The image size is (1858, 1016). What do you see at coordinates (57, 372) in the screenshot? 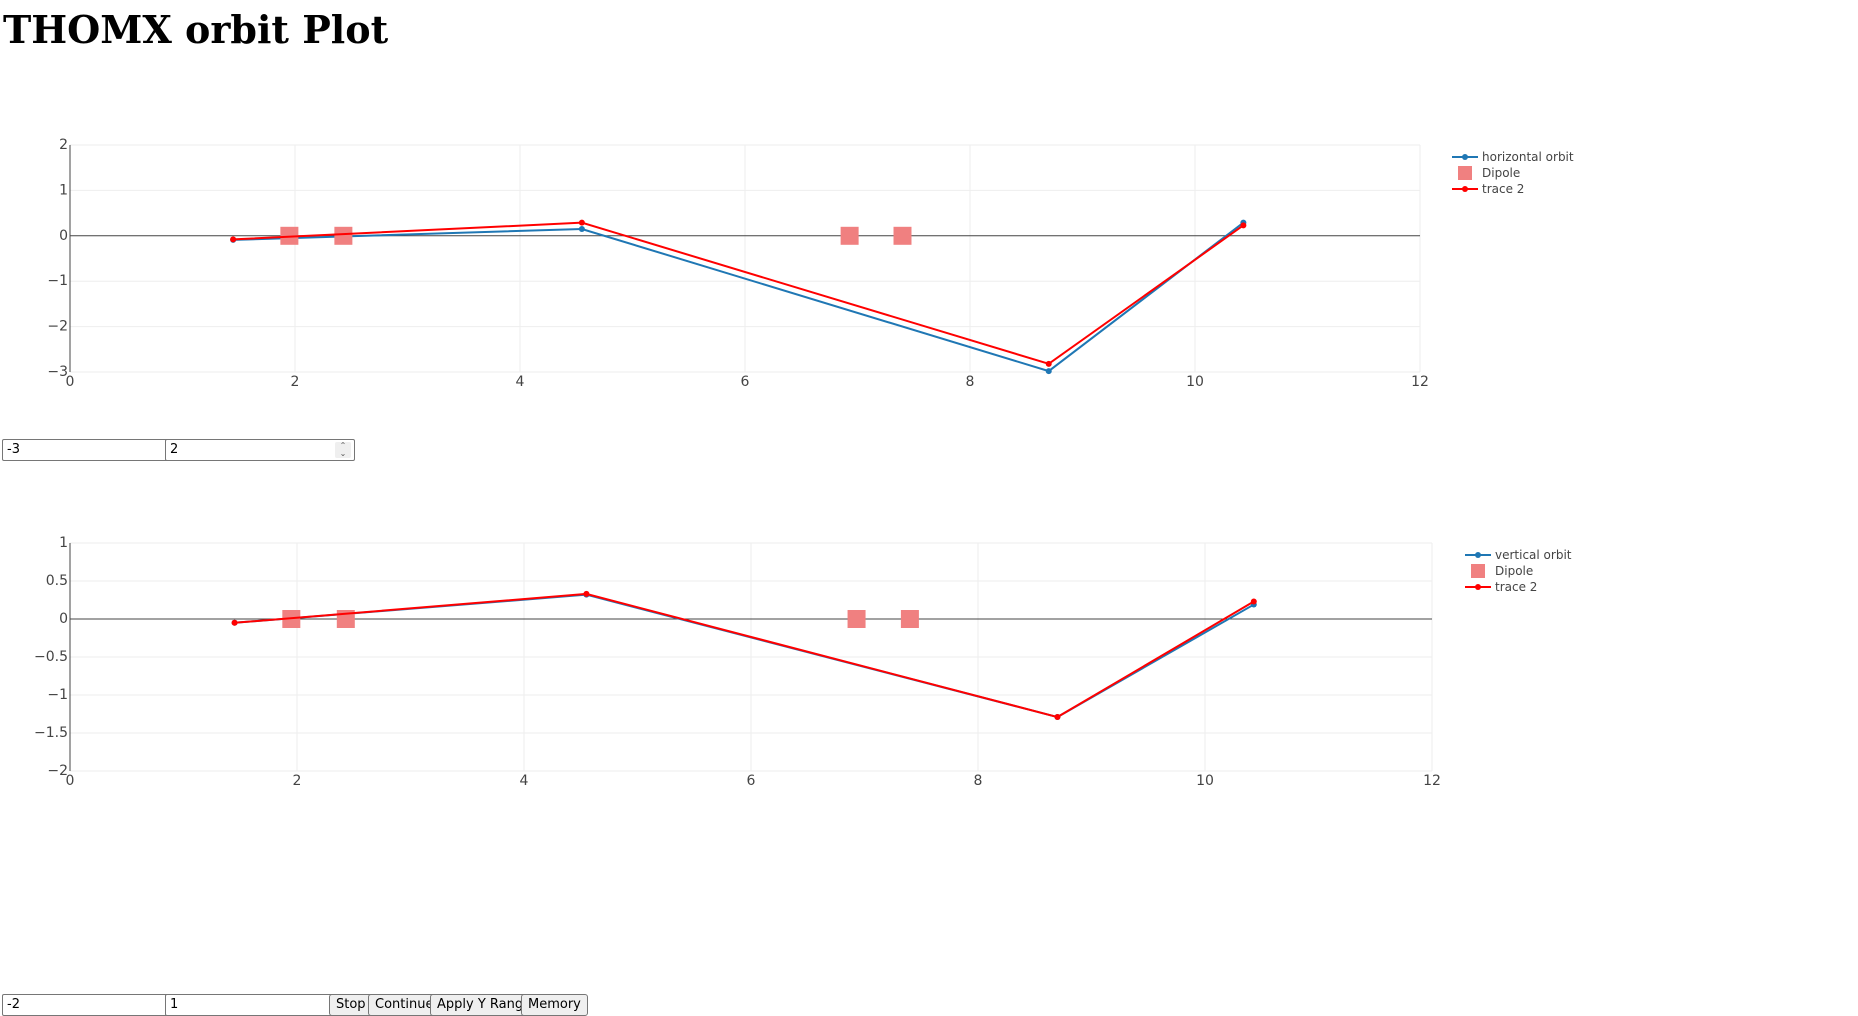
I see `y-tick-label: −3` at bounding box center [57, 372].